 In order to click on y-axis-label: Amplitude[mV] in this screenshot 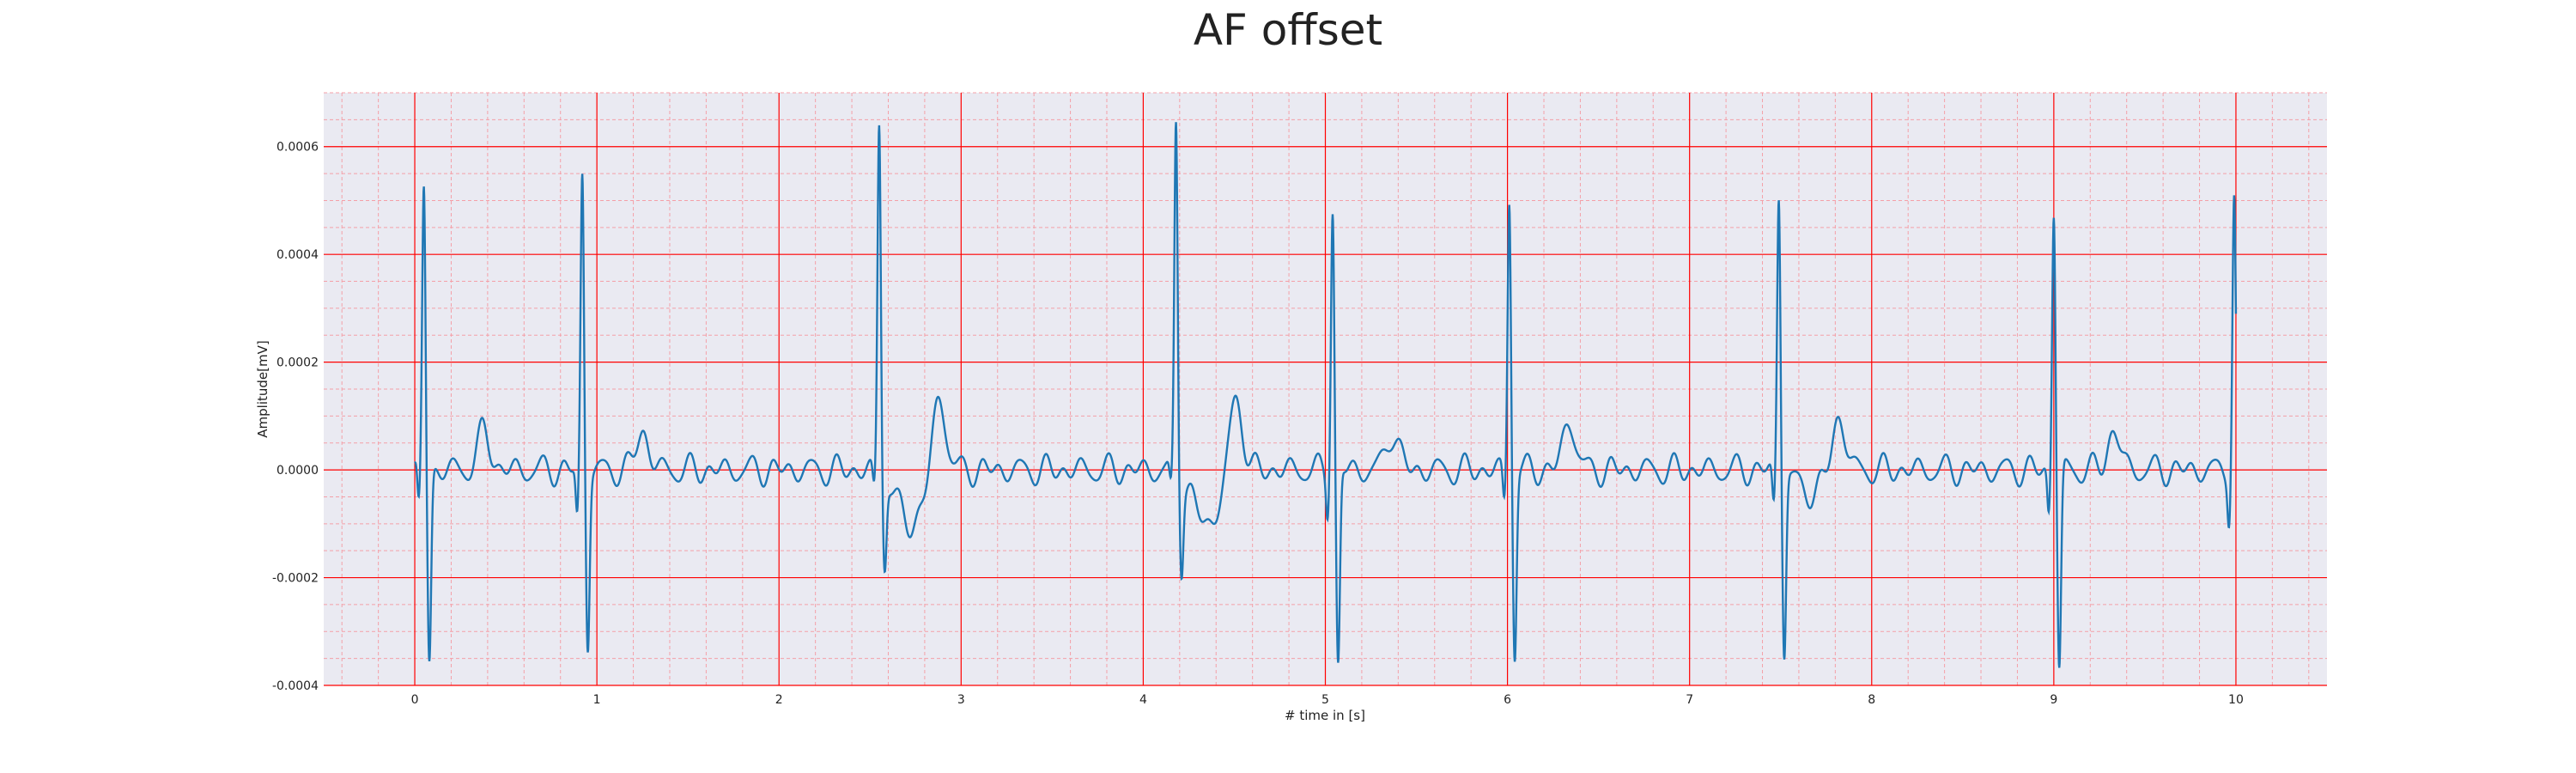, I will do `click(262, 388)`.